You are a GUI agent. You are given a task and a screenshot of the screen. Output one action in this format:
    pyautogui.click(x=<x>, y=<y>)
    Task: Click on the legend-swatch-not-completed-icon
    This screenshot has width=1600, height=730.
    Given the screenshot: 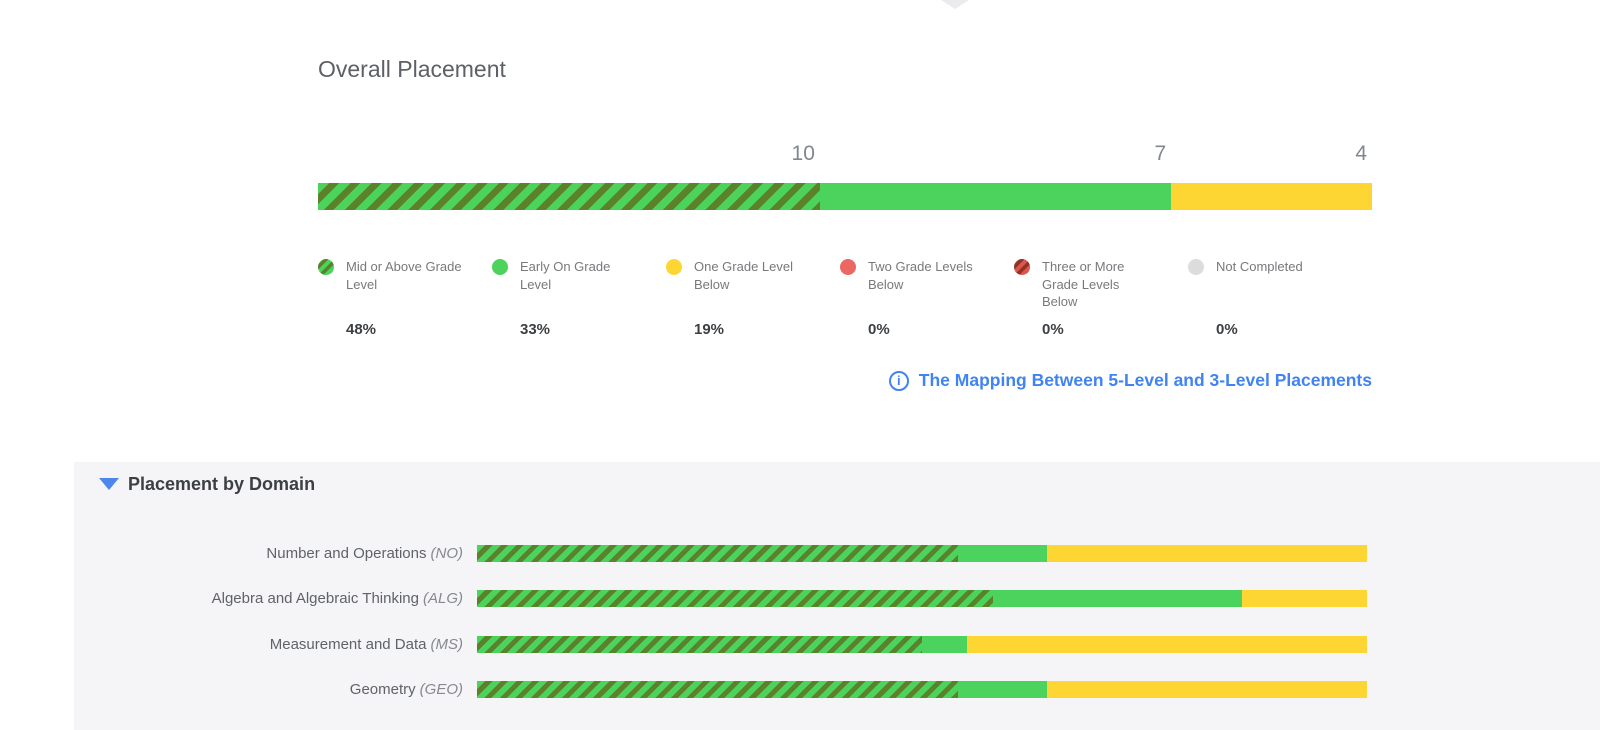 What is the action you would take?
    pyautogui.click(x=1196, y=267)
    